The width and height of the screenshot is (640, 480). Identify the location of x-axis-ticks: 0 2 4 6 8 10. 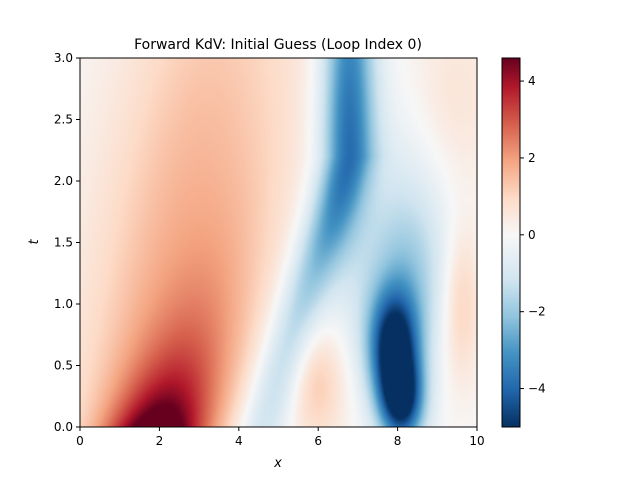
(280, 437).